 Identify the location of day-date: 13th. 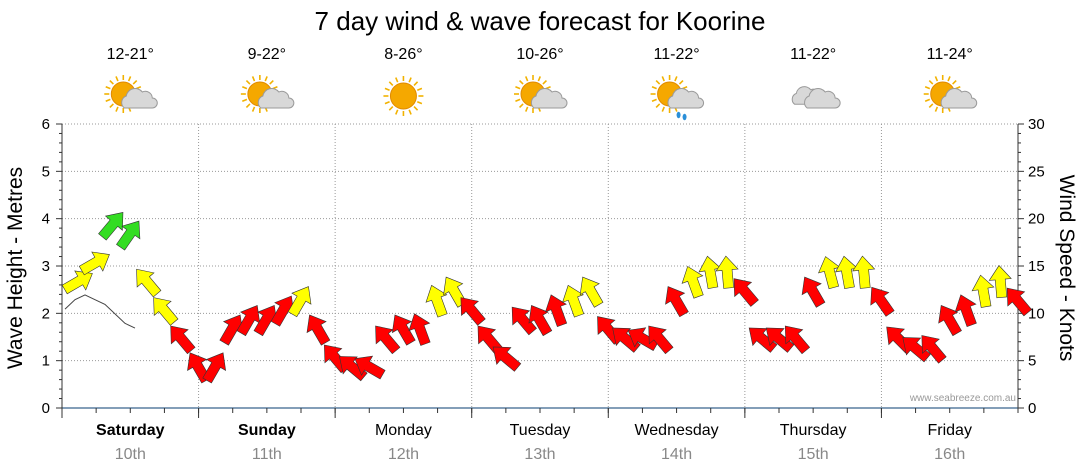
(539, 454).